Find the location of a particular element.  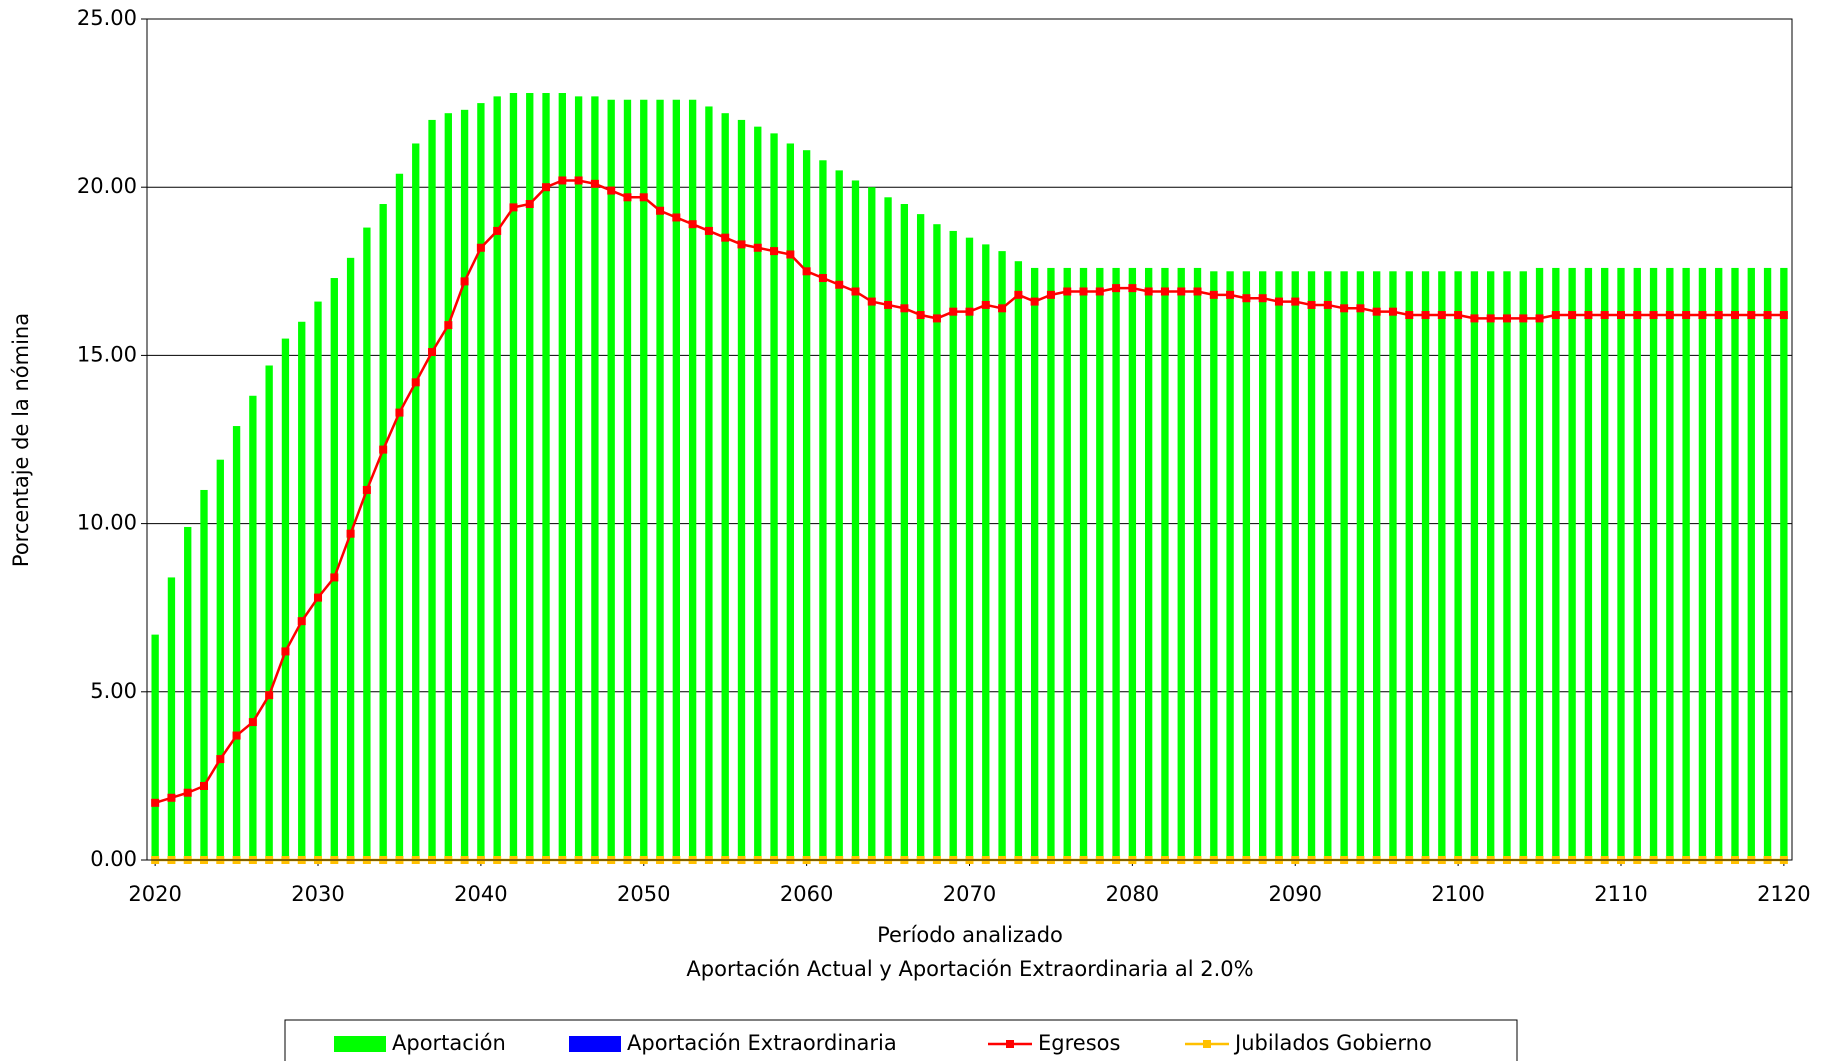

y-axis-title: Porcentaje de la nómina is located at coordinates (21, 440).